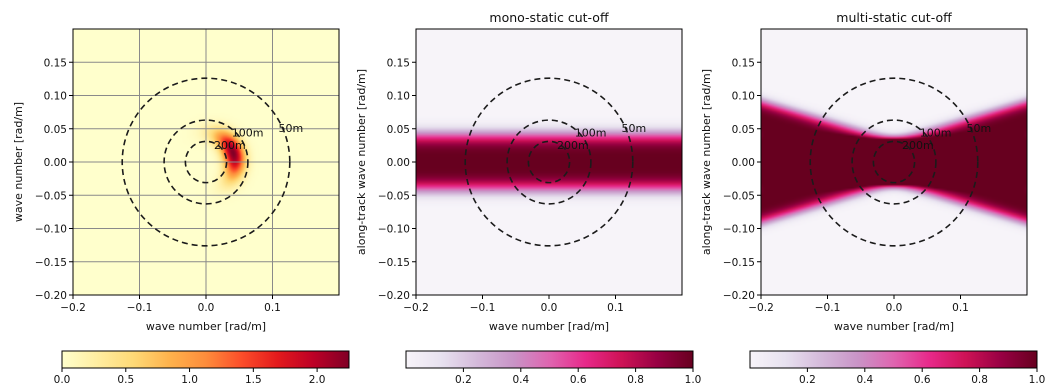 This screenshot has height=388, width=1048. Describe the element at coordinates (549, 17) in the screenshot. I see `panel-title: mono-static cut-off` at that location.